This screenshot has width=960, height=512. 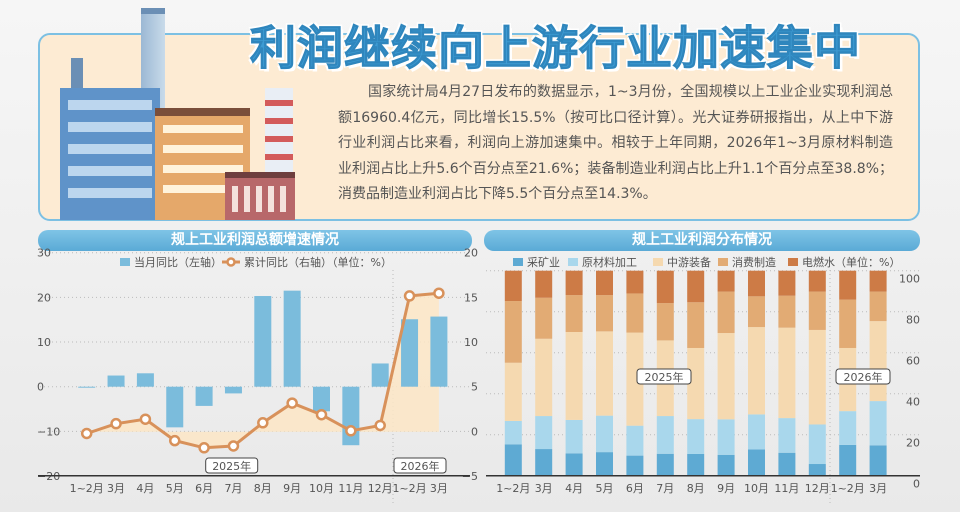 What do you see at coordinates (851, 262) in the screenshot?
I see `legend-item: 电燃水（单位：%）` at bounding box center [851, 262].